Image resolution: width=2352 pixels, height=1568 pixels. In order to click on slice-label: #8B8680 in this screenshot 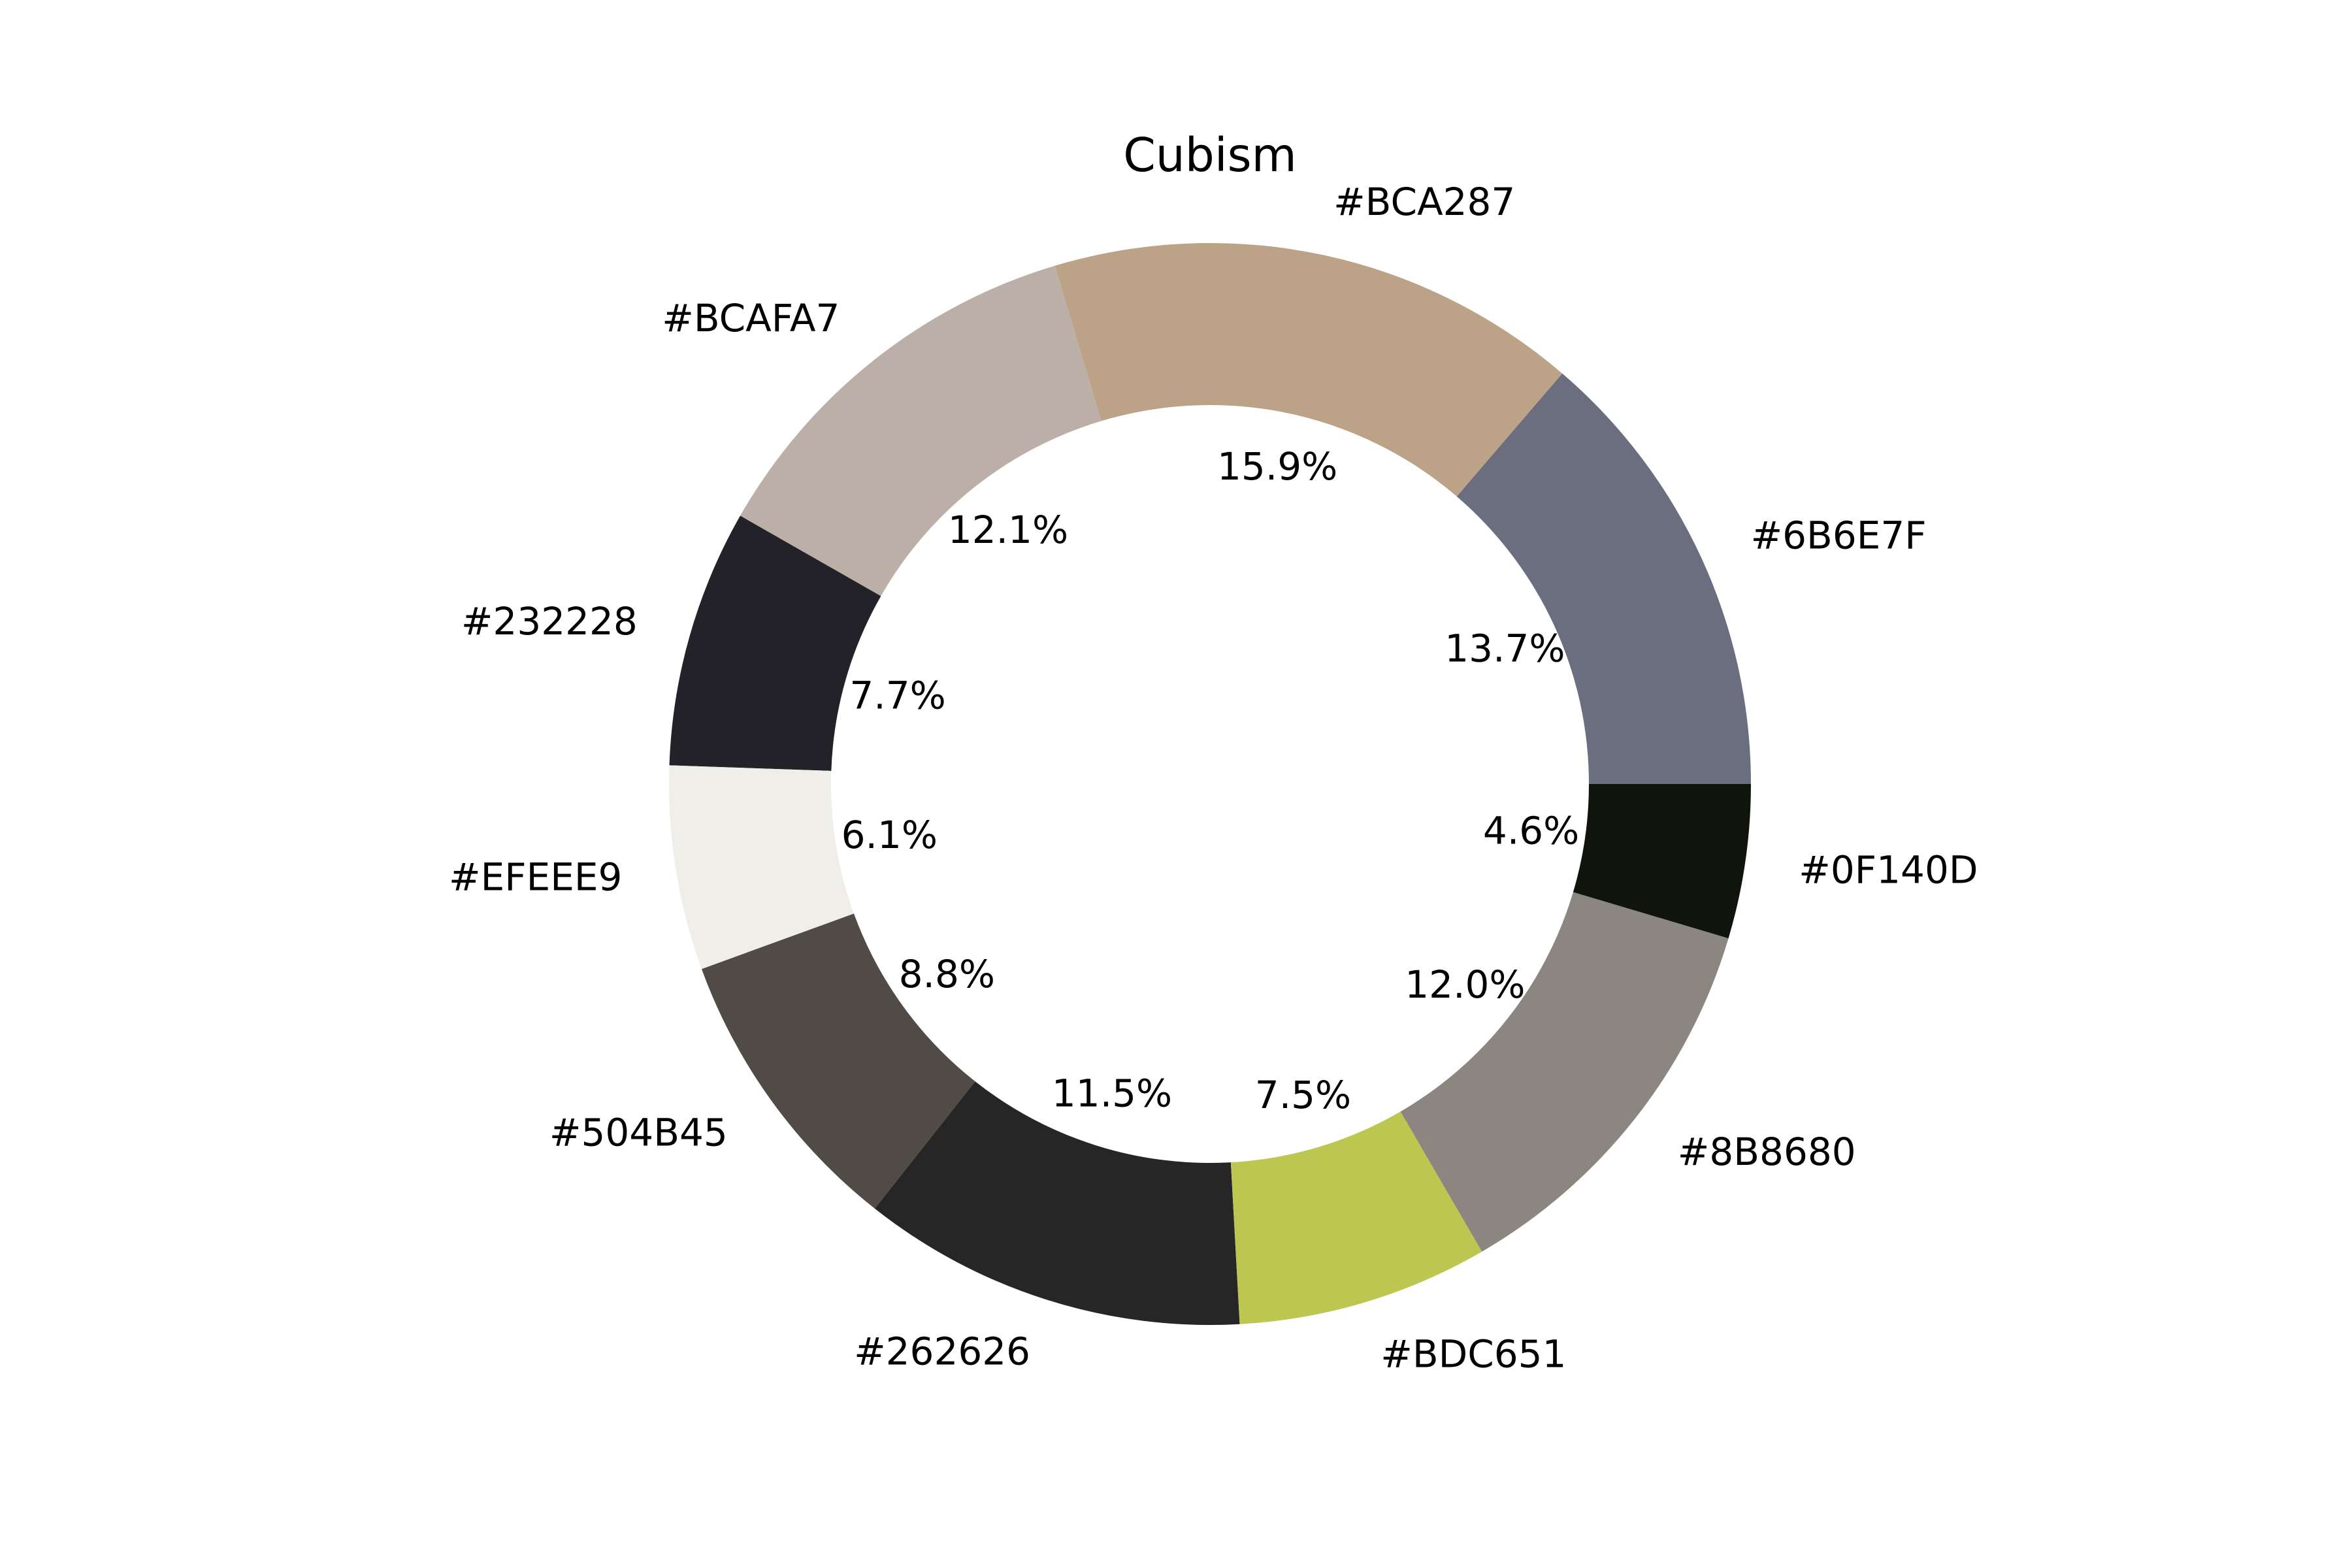, I will do `click(1767, 1152)`.